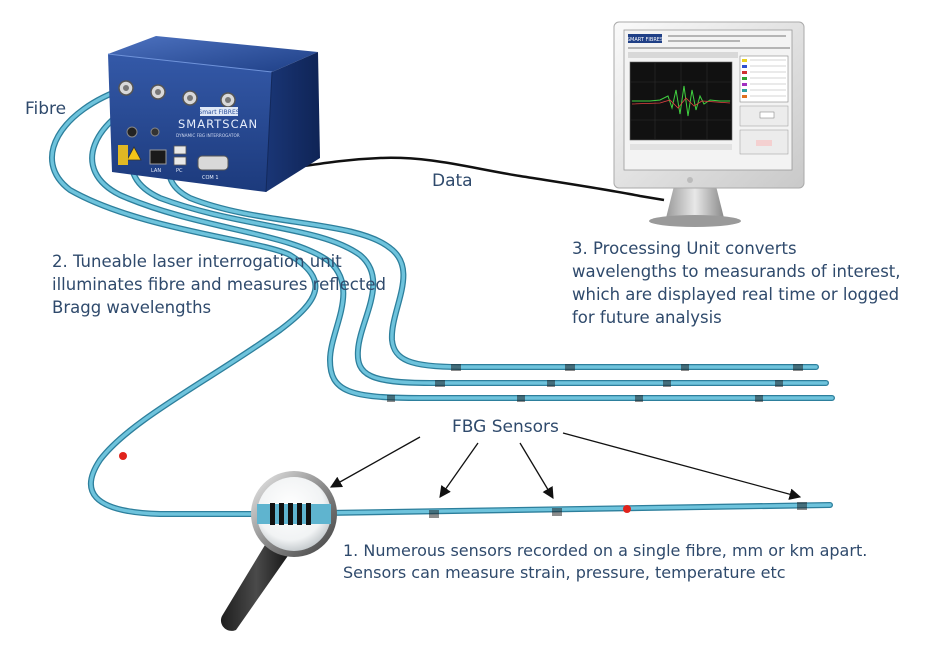  I want to click on waveform-signal, so click(681, 101).